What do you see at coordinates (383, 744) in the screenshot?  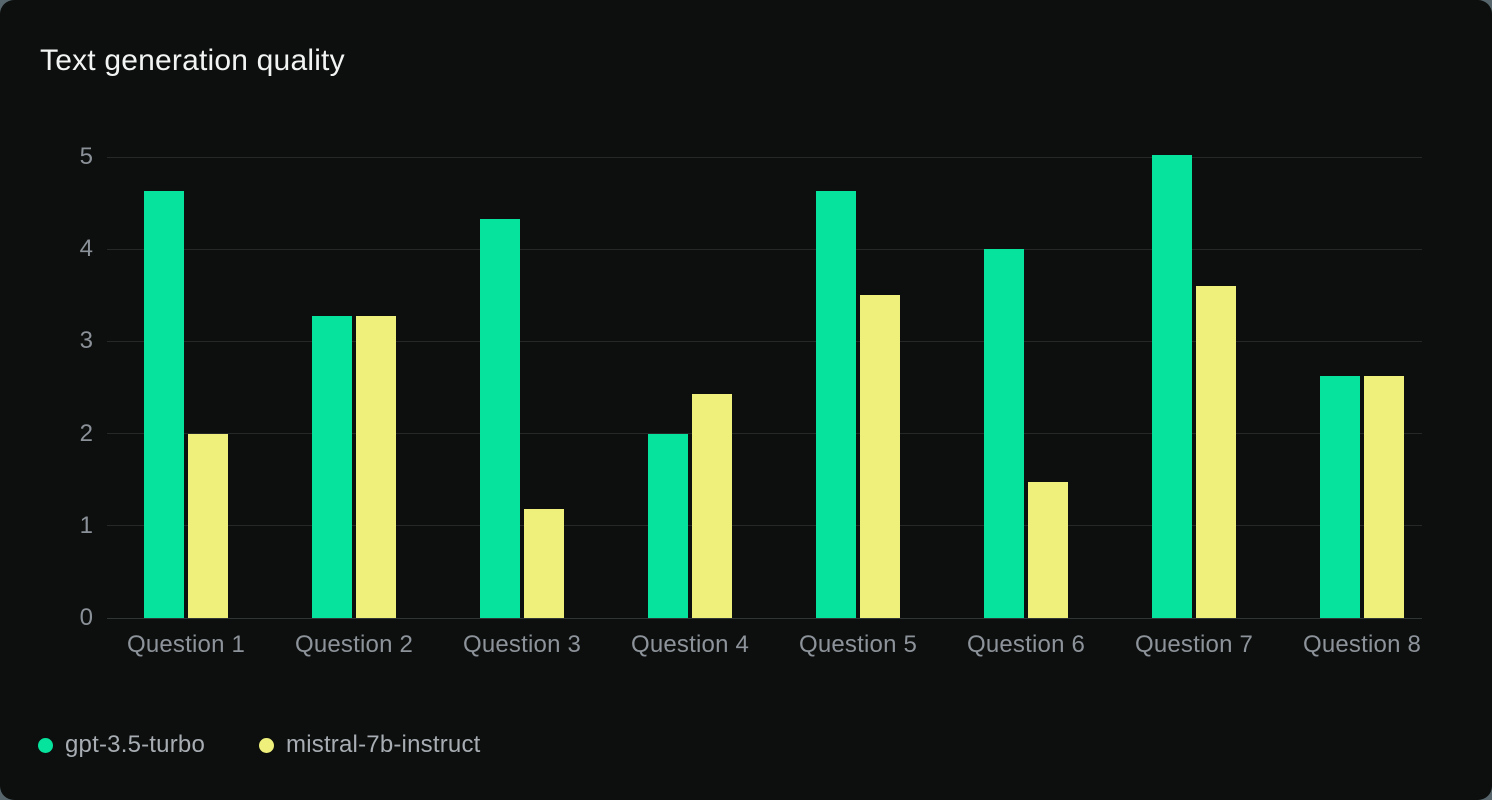 I see `legend-label: mistral-7b-instruct` at bounding box center [383, 744].